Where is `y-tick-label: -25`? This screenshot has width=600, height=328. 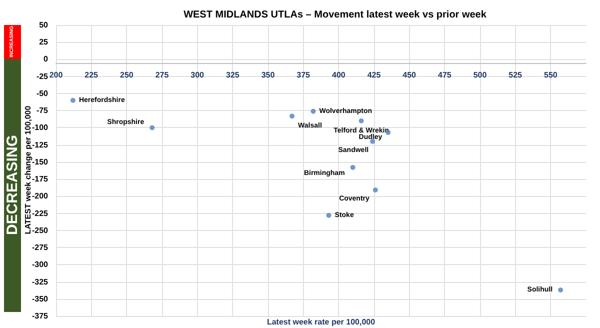
y-tick-label: -25 is located at coordinates (42, 76).